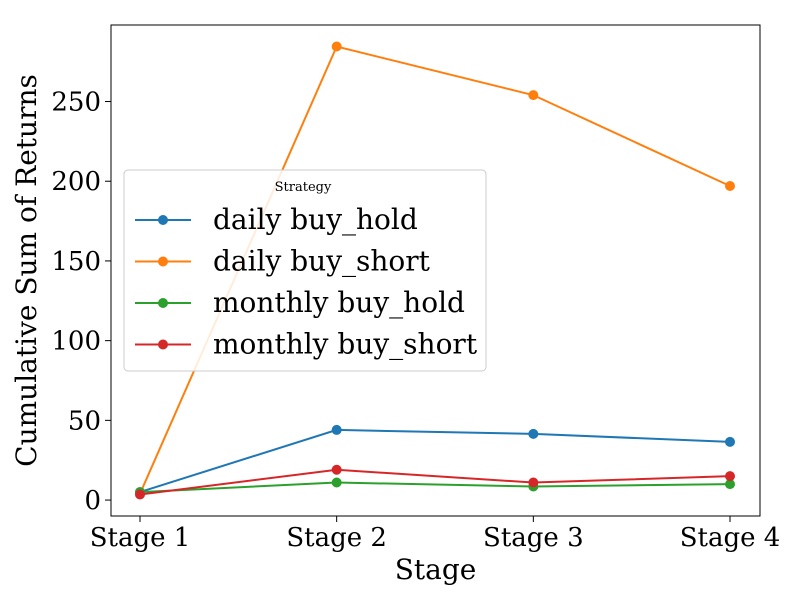 The height and width of the screenshot is (600, 800). What do you see at coordinates (436, 569) in the screenshot?
I see `x-axis-label: Stage` at bounding box center [436, 569].